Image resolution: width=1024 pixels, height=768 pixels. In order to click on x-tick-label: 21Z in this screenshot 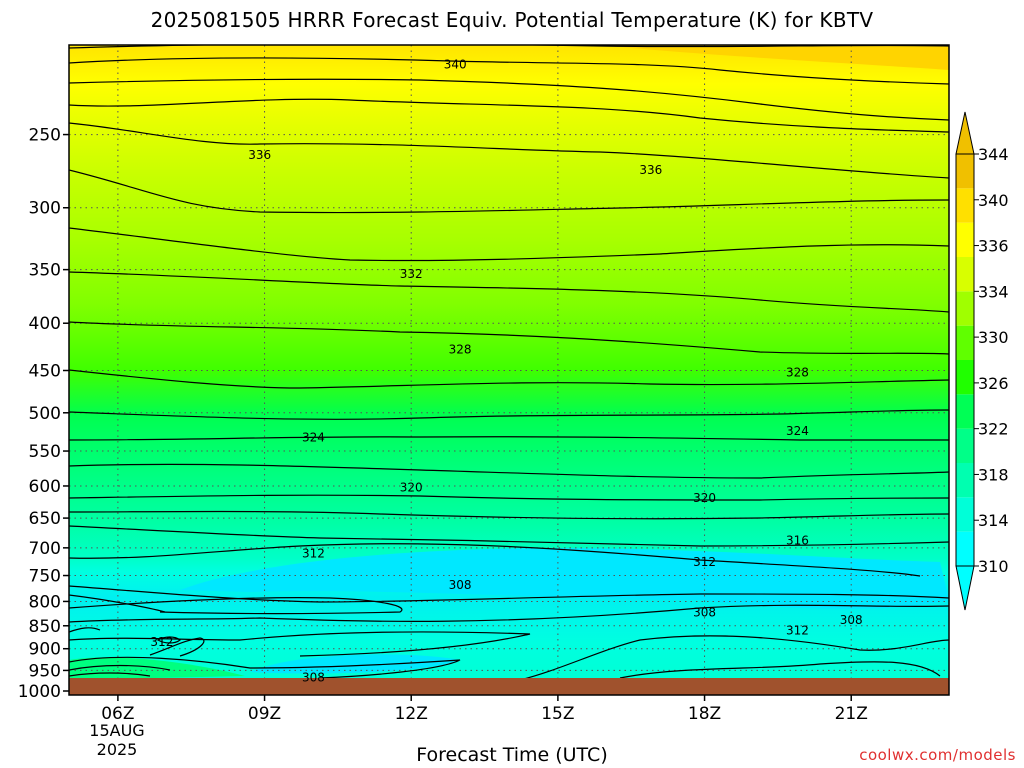, I will do `click(851, 714)`.